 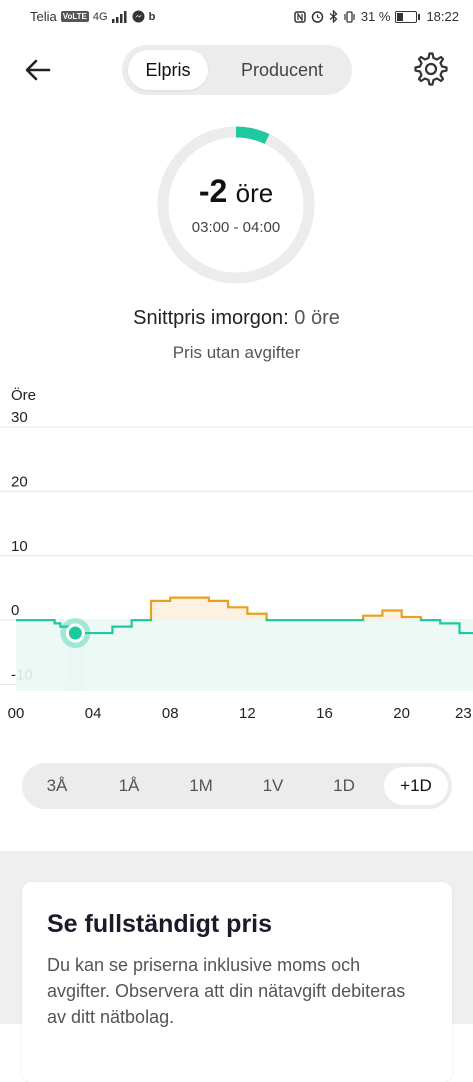 I want to click on battery-icon, so click(x=408, y=16).